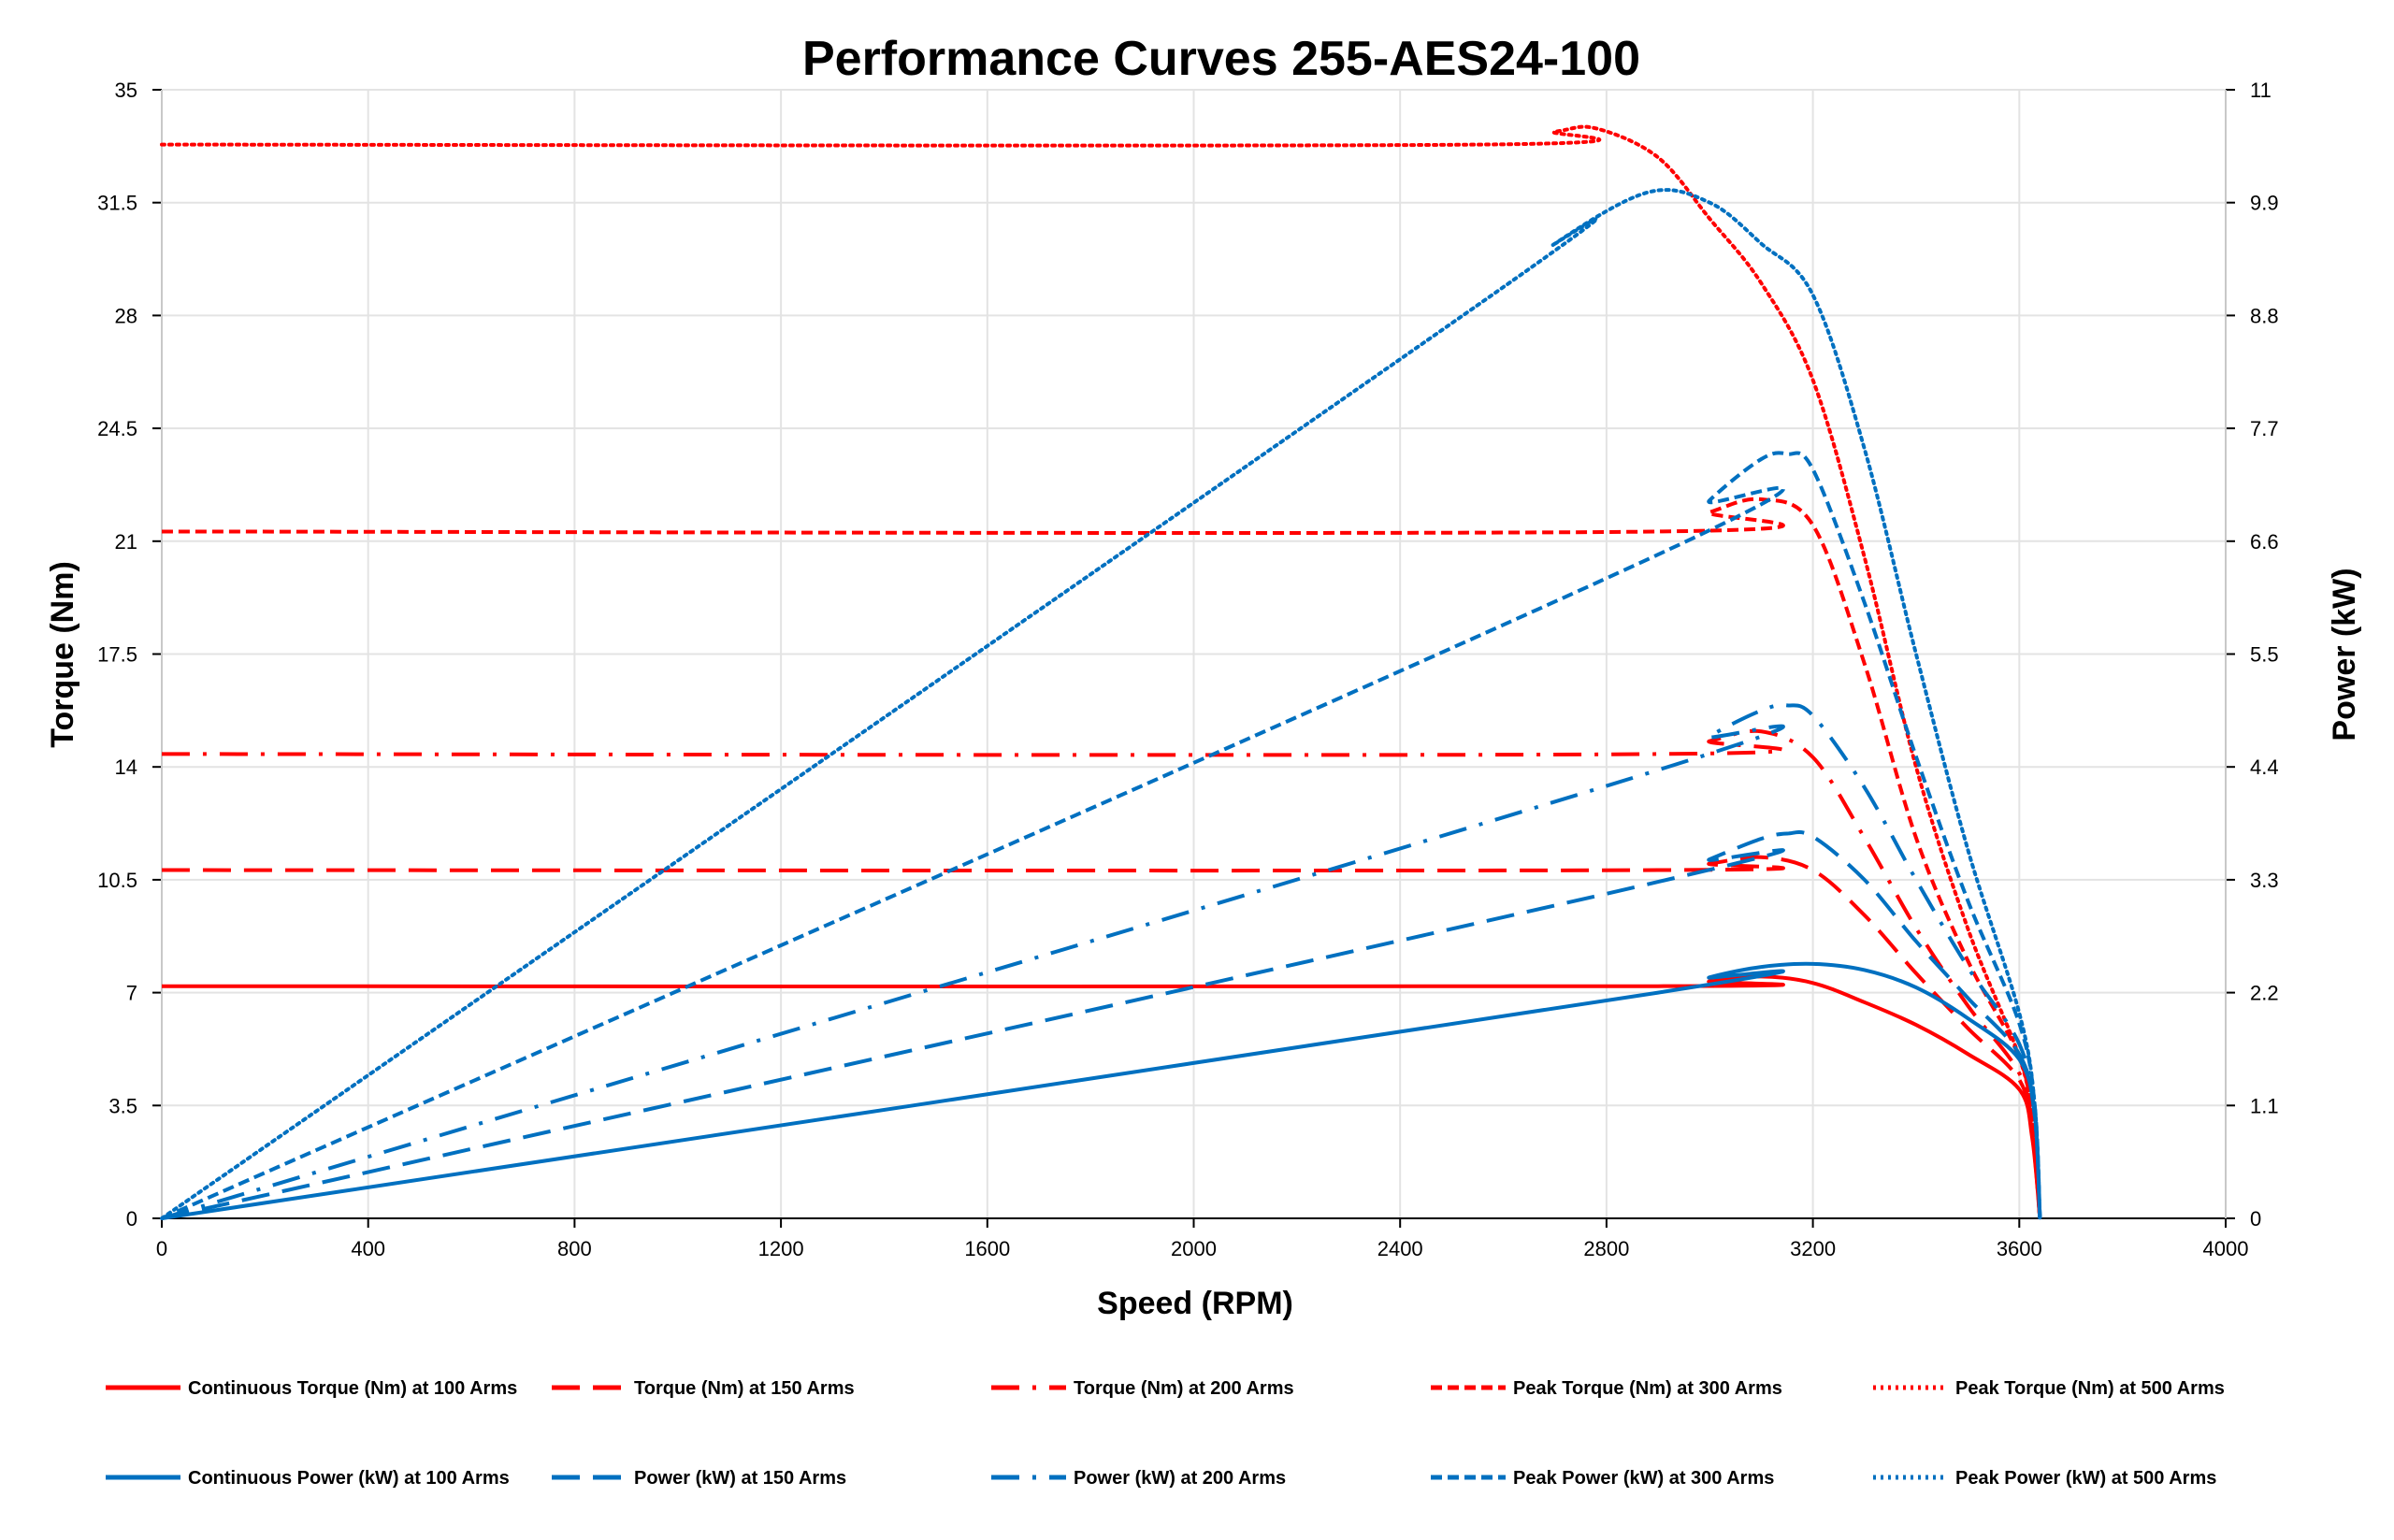 Image resolution: width=2394 pixels, height=1540 pixels. Describe the element at coordinates (740, 1478) in the screenshot. I see `legend-label-7: Power (kW) at 150 Arms` at that location.